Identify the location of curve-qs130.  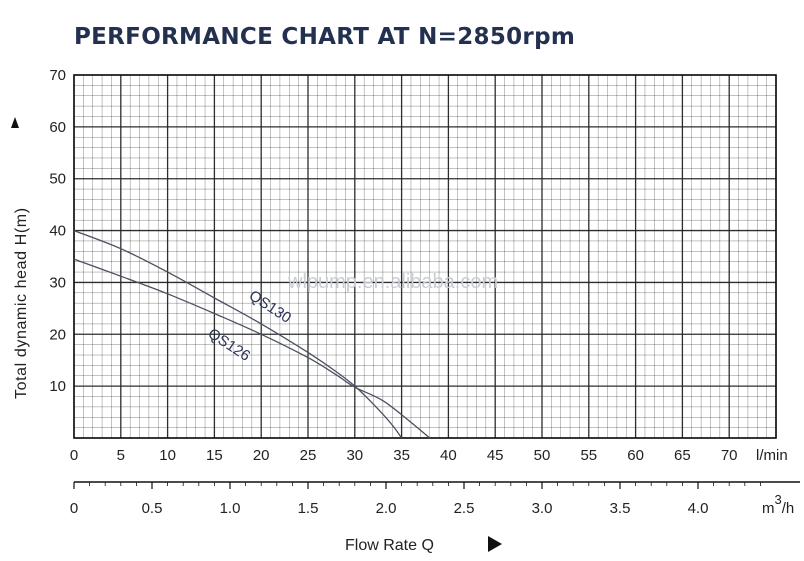
(252, 348).